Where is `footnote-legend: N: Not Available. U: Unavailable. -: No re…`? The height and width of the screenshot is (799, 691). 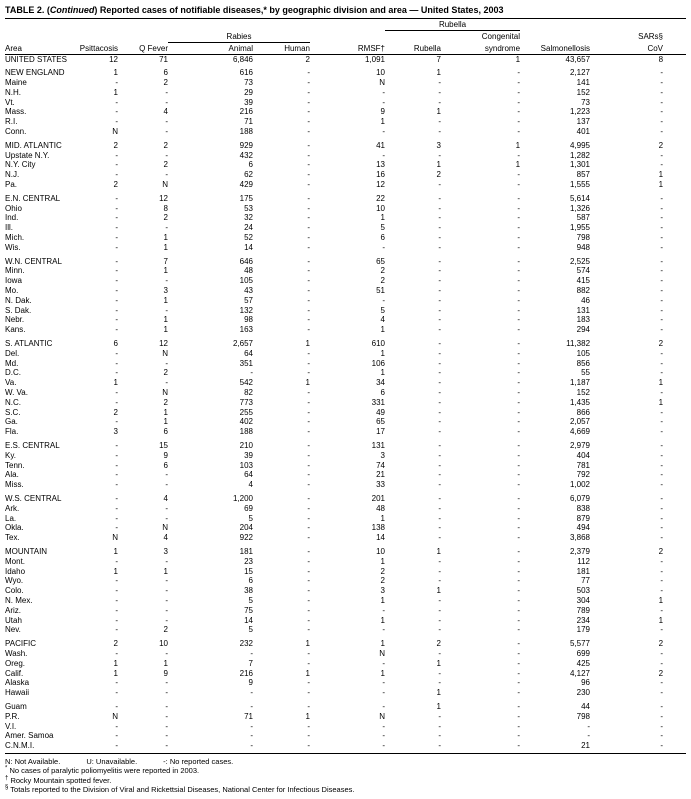
footnote-legend: N: Not Available. U: Unavailable. -: No re… is located at coordinates (345, 762).